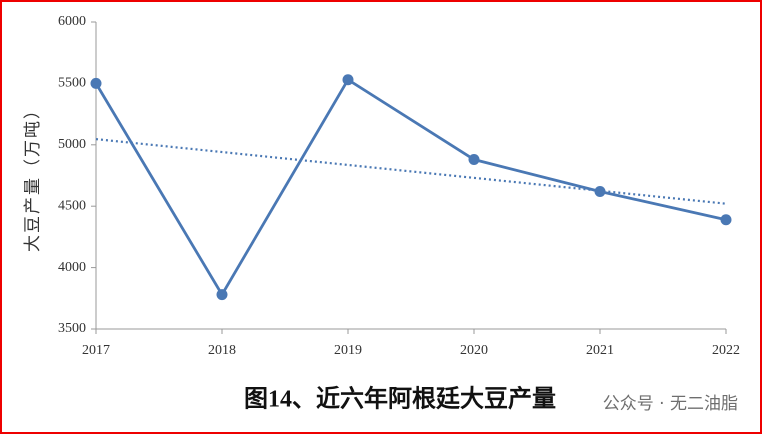 This screenshot has height=434, width=762. What do you see at coordinates (348, 350) in the screenshot?
I see `x-tick-label: 2019` at bounding box center [348, 350].